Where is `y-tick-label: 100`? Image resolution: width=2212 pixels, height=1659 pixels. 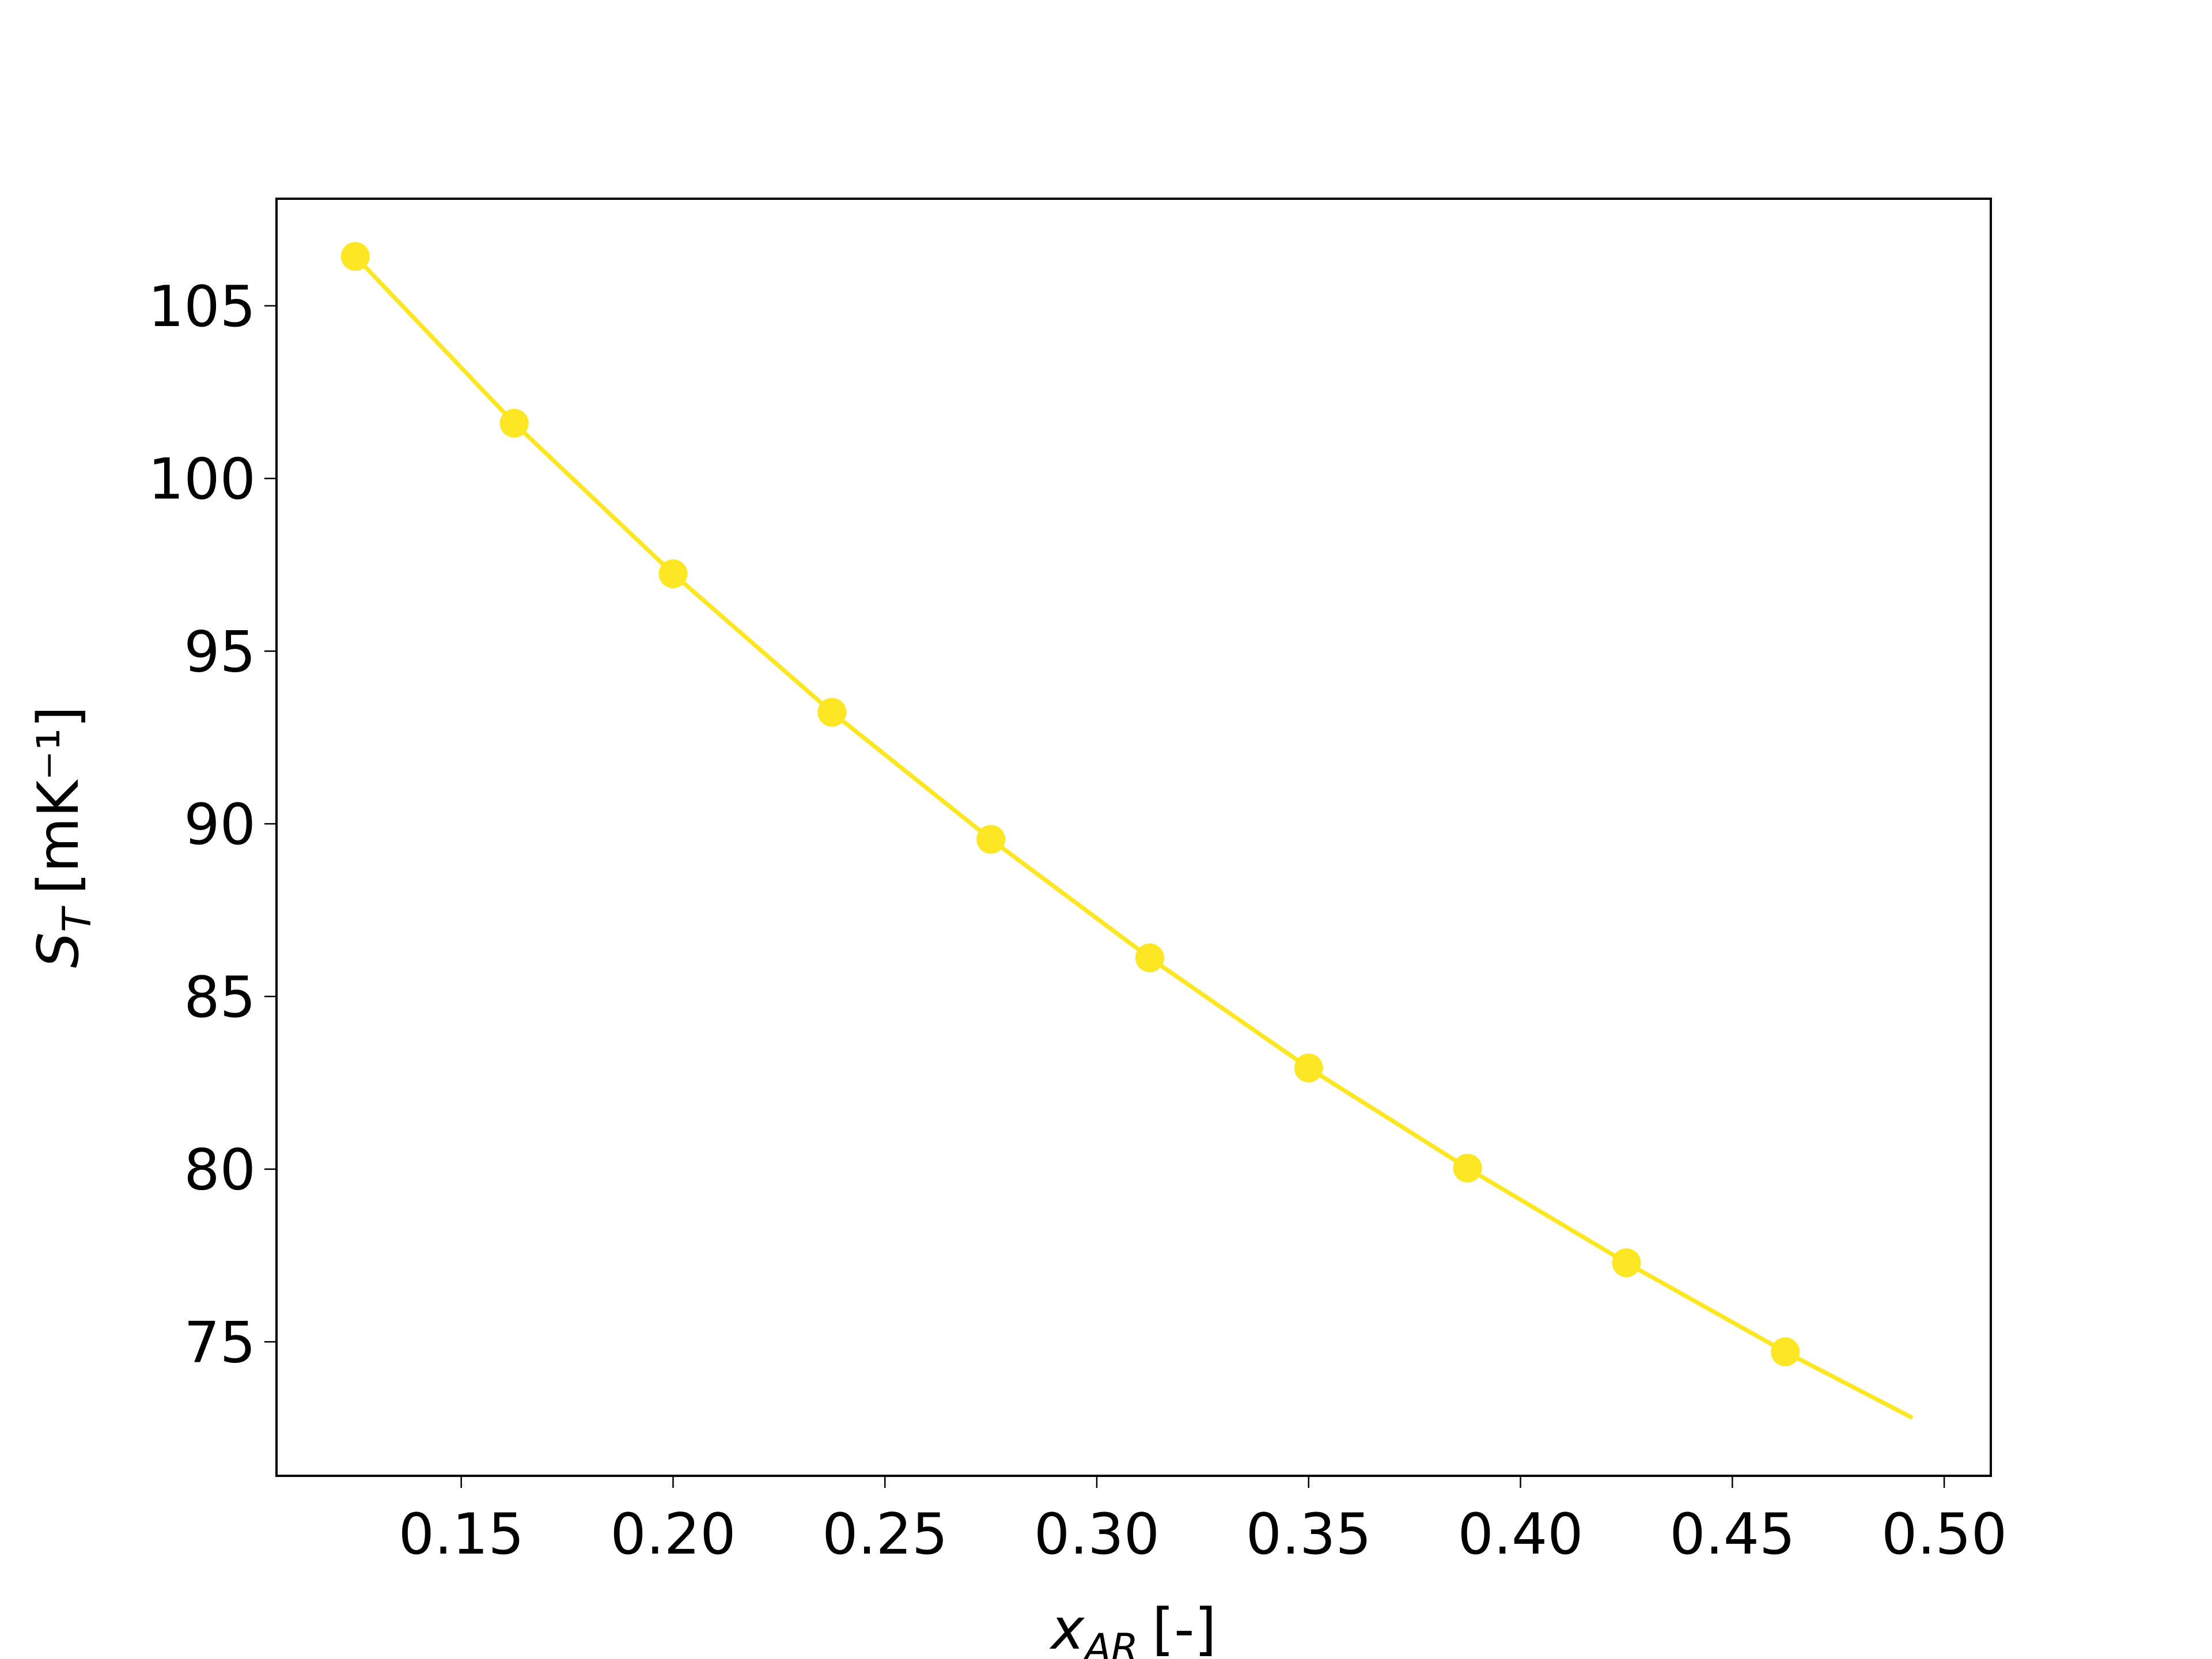
y-tick-label: 100 is located at coordinates (202, 480).